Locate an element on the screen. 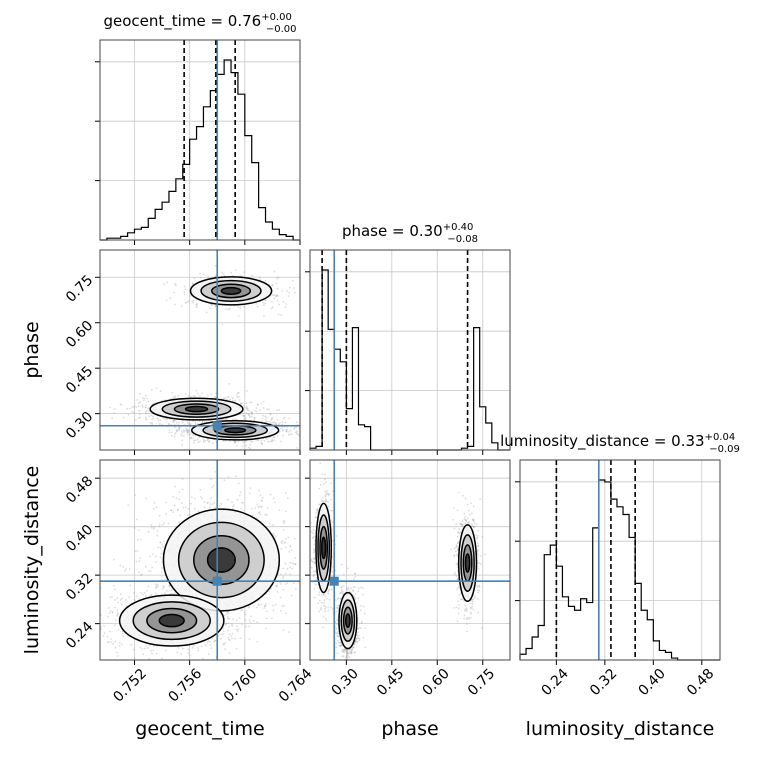  title-luminosity-distance: luminosity_distance = 0.33+0.04 −0.09 is located at coordinates (620, 443).